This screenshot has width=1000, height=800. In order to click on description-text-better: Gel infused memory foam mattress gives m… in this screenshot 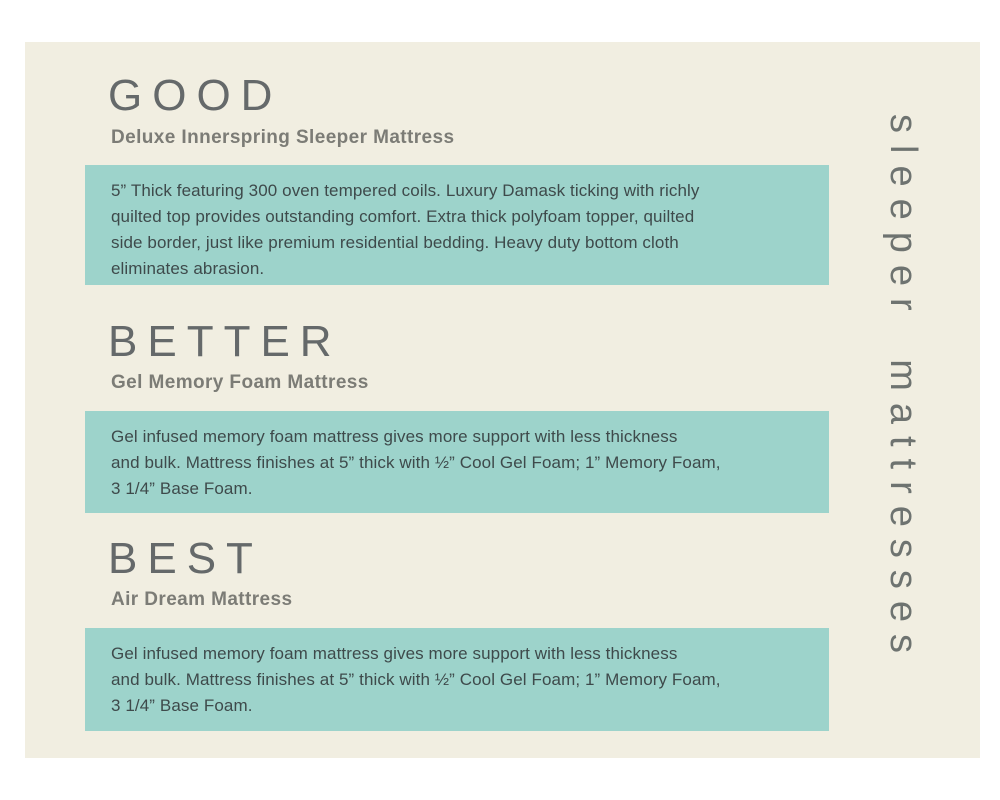, I will do `click(416, 462)`.